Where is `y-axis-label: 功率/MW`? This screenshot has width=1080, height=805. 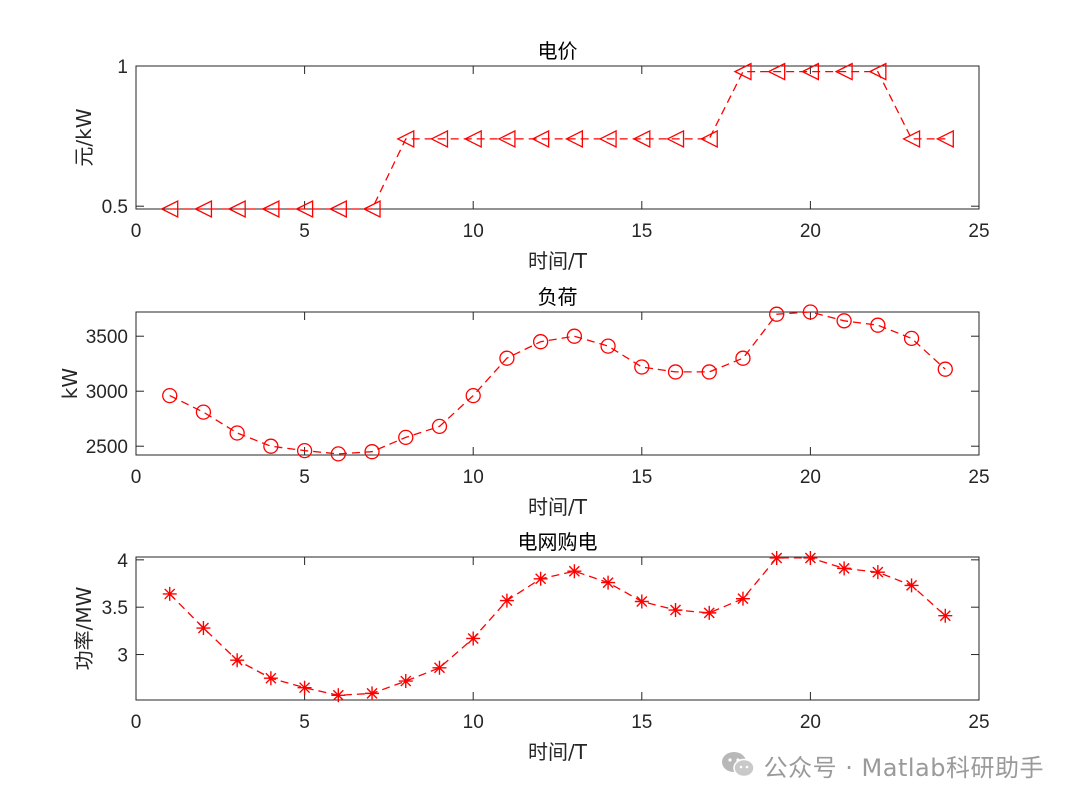
y-axis-label: 功率/MW is located at coordinates (84, 628).